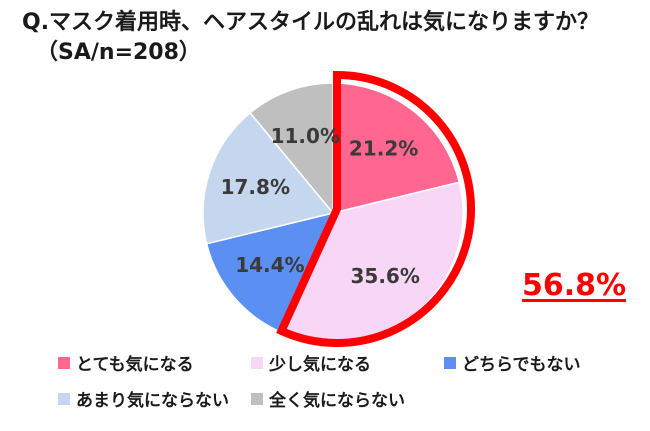 This screenshot has width=650, height=431. I want to click on legend-label: とても気になる, so click(135, 365).